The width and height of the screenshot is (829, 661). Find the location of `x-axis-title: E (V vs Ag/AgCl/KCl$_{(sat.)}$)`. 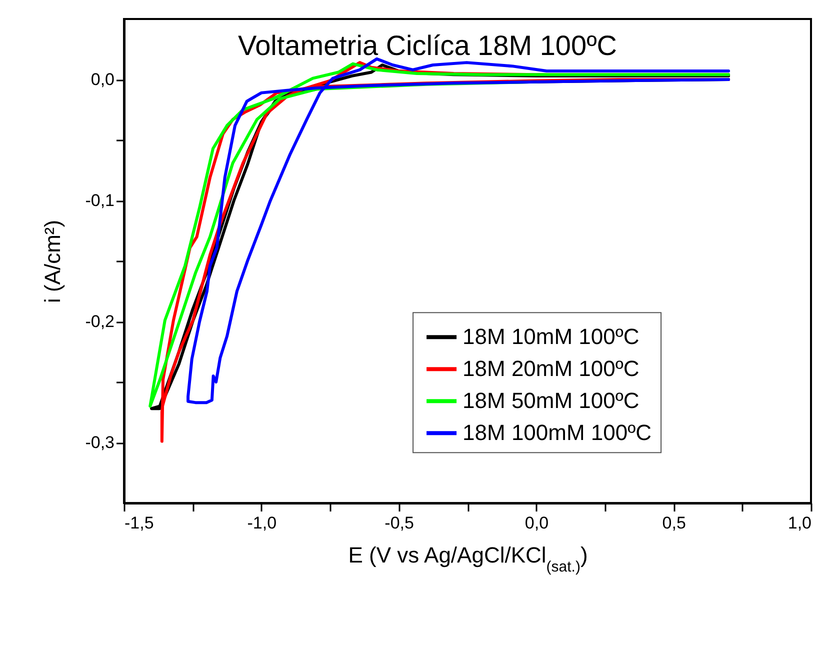

x-axis-title: E (V vs Ag/AgCl/KCl$_{(sat.)}$) is located at coordinates (468, 558).